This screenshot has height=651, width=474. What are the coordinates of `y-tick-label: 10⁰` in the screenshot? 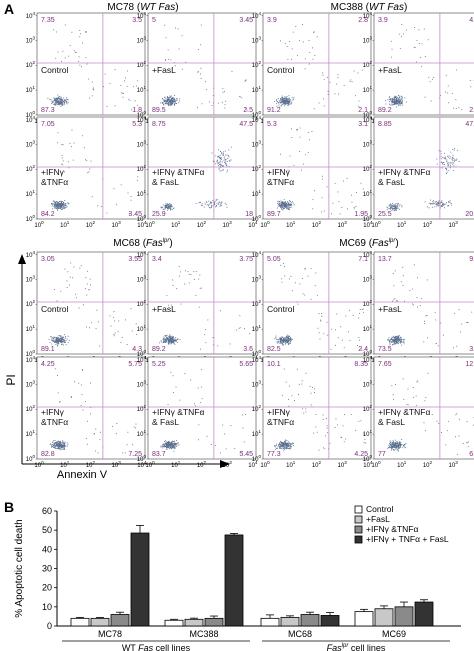 It's located at (257, 458).